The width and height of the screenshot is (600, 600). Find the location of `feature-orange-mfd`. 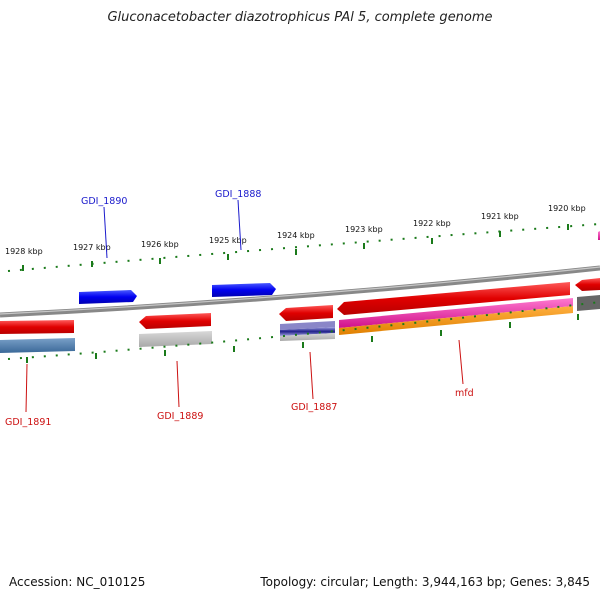

feature-orange-mfd is located at coordinates (456, 320).